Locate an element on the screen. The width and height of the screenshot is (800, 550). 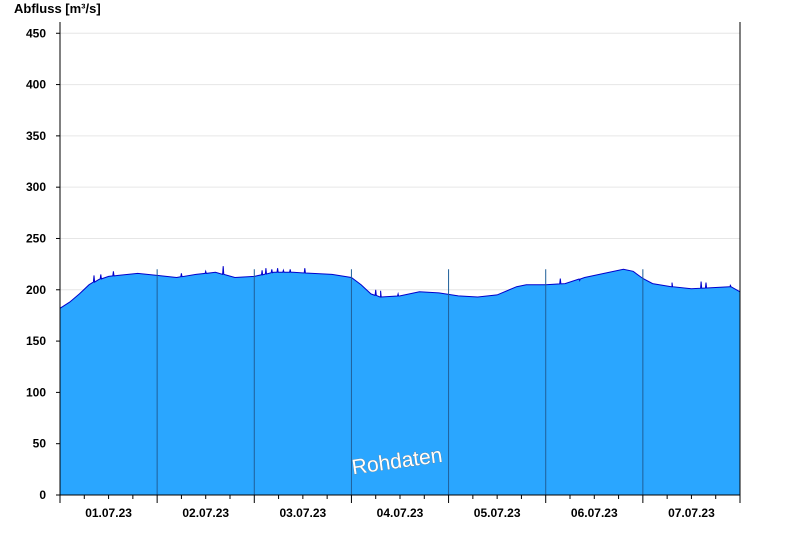
y-tick-label: 300 is located at coordinates (36, 187).